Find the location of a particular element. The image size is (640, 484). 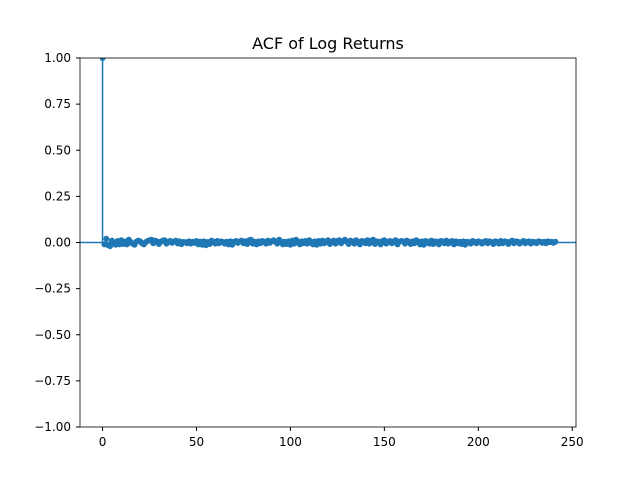

x-tick-label: 150 is located at coordinates (384, 442).